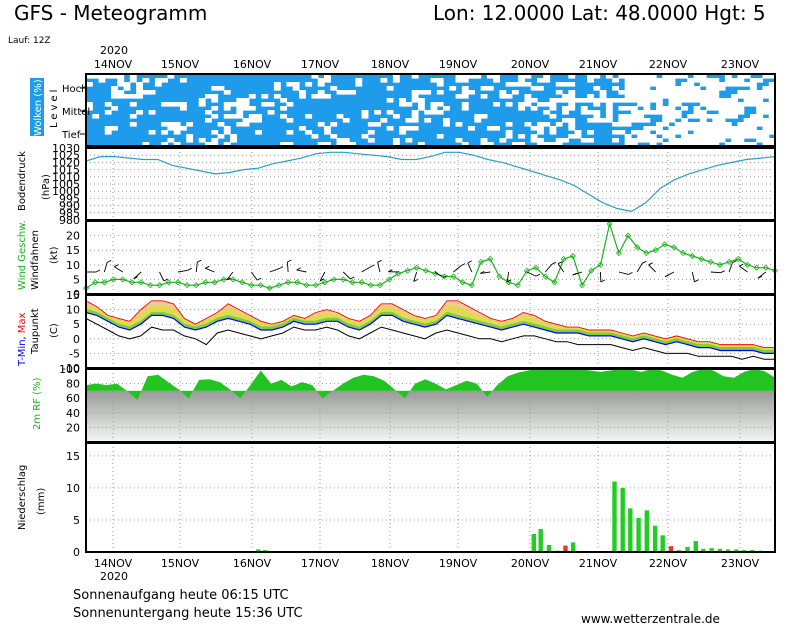  Describe the element at coordinates (66, 177) in the screenshot. I see `value-tick-label: 1010` at that location.